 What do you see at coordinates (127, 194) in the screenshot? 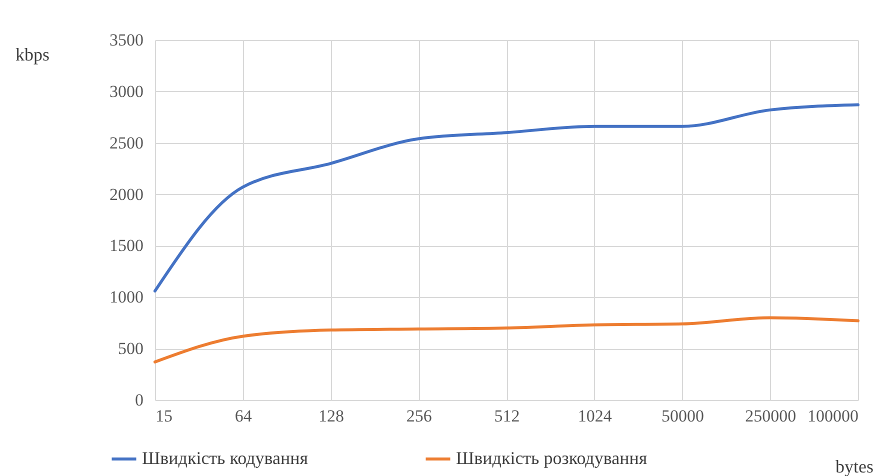
I see `y-tick-label: 2000` at bounding box center [127, 194].